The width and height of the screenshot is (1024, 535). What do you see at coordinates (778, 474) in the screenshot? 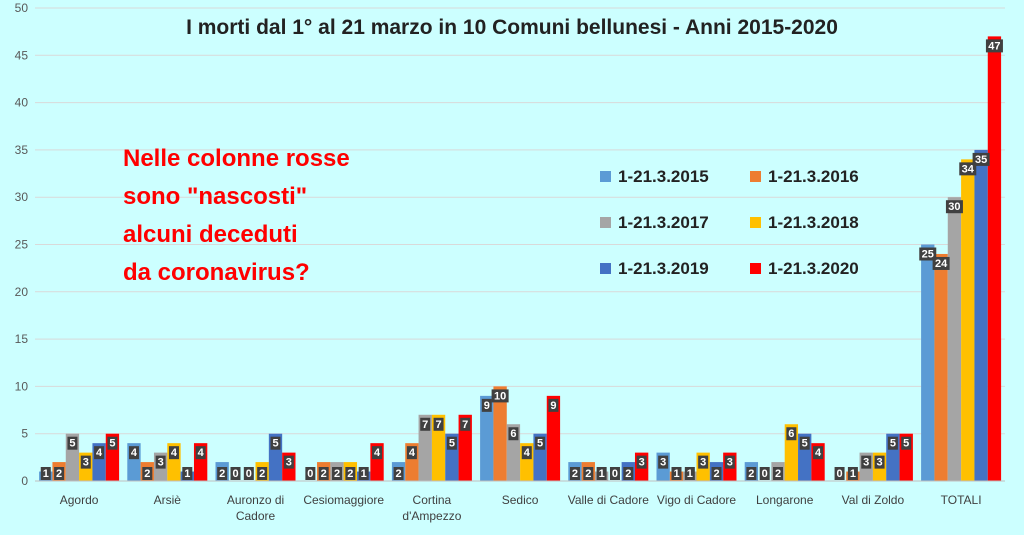
I see `data-label-longarone-1-21-3-2017: 2` at bounding box center [778, 474].